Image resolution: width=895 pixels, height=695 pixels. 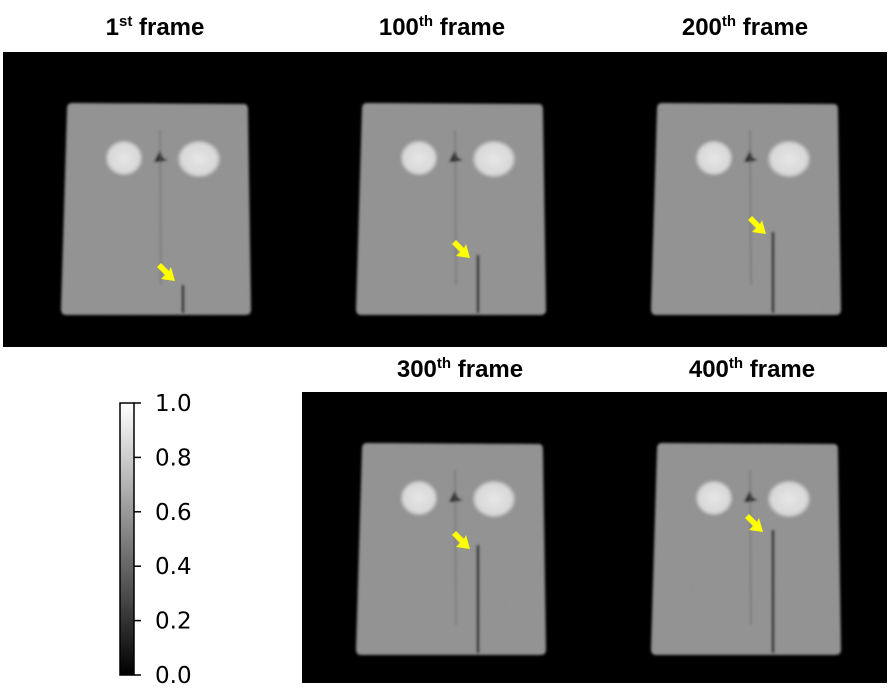 I want to click on frame-title: 100th frame, so click(x=442, y=27).